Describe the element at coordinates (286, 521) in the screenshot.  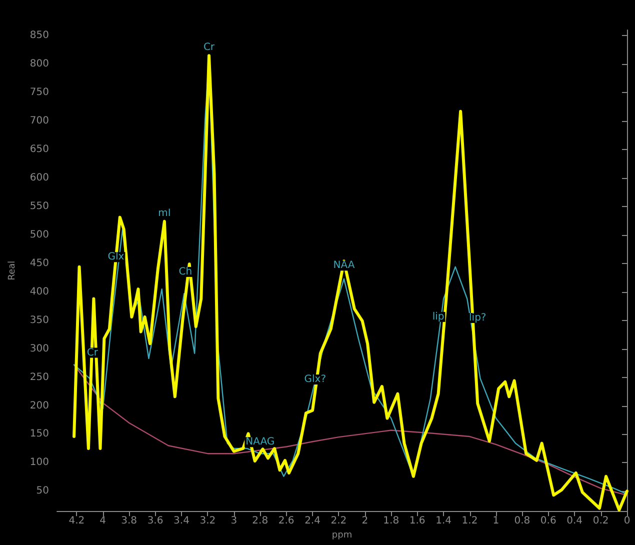
I see `x-tick-label: 2.6` at that location.